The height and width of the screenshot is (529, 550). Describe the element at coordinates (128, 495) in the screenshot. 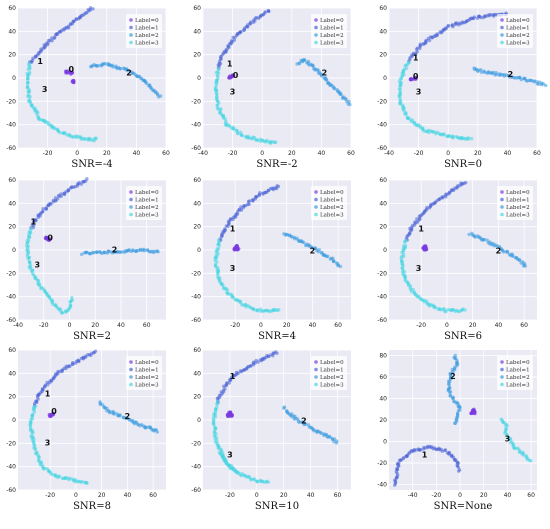

I see `x-tick-label: 40` at that location.